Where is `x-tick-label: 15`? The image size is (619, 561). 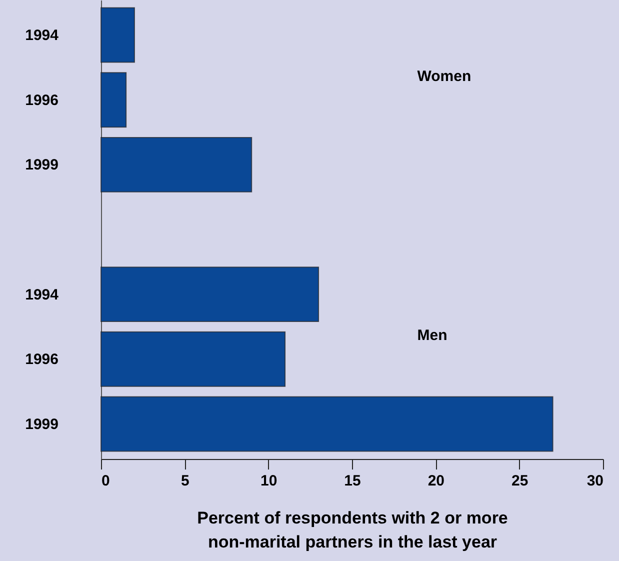 x-tick-label: 15 is located at coordinates (352, 481).